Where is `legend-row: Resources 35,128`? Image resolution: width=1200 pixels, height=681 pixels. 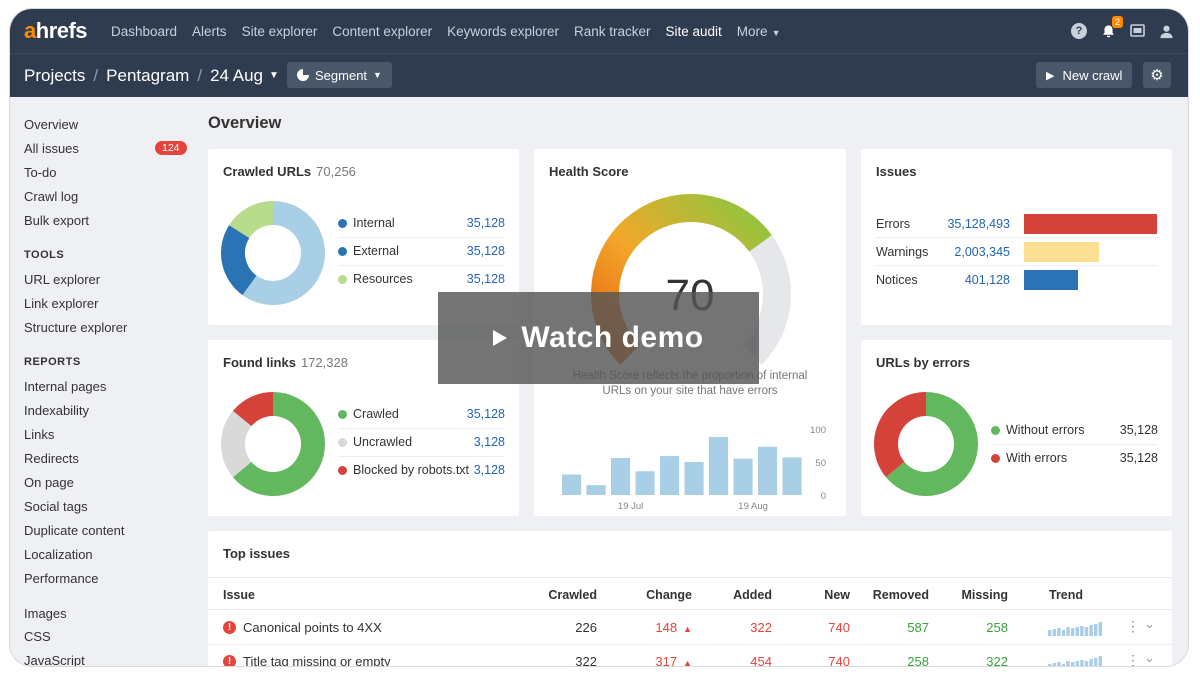 legend-row: Resources 35,128 is located at coordinates (421, 280).